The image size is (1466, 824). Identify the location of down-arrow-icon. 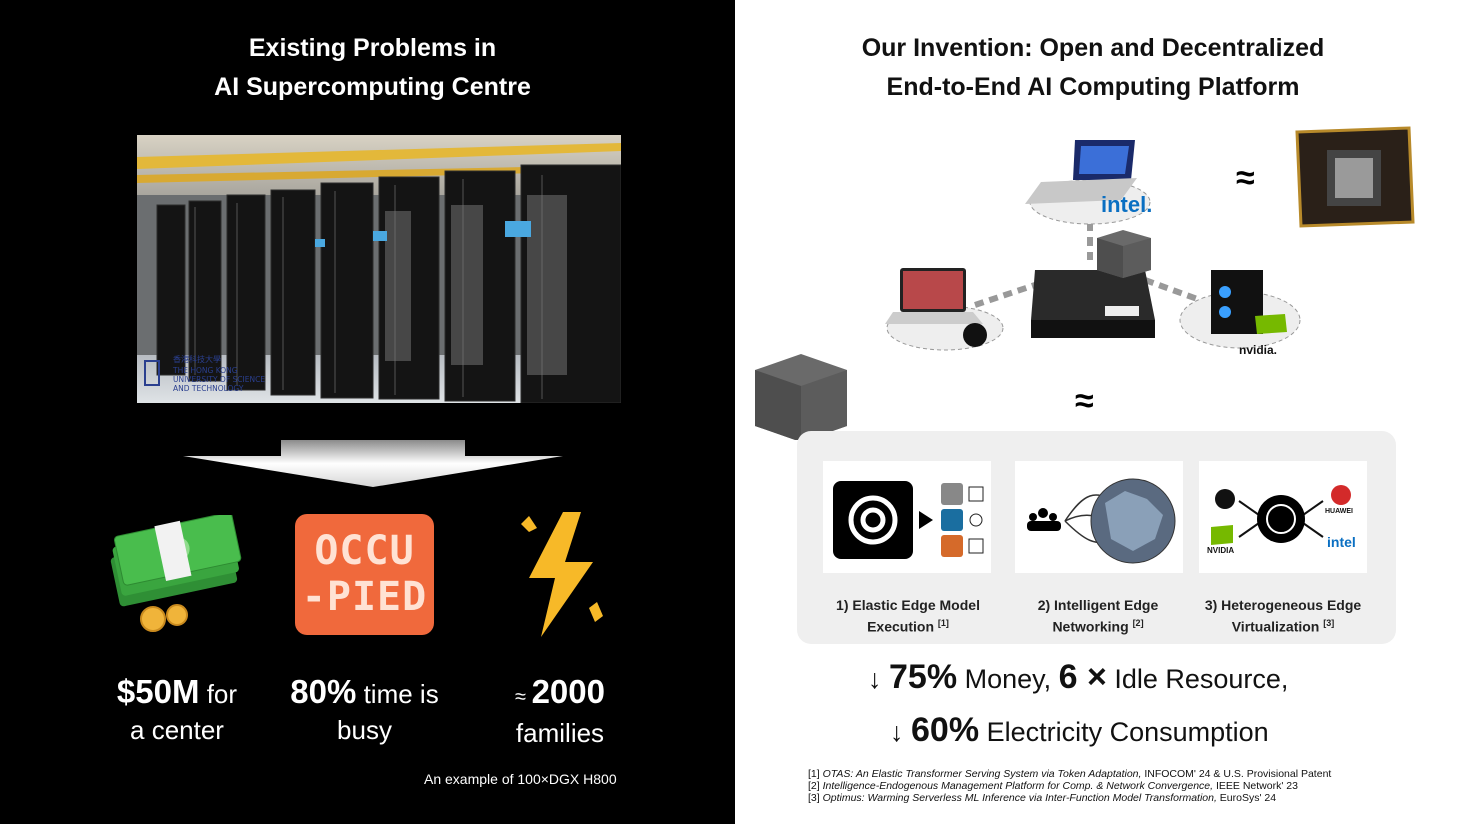
(373, 463).